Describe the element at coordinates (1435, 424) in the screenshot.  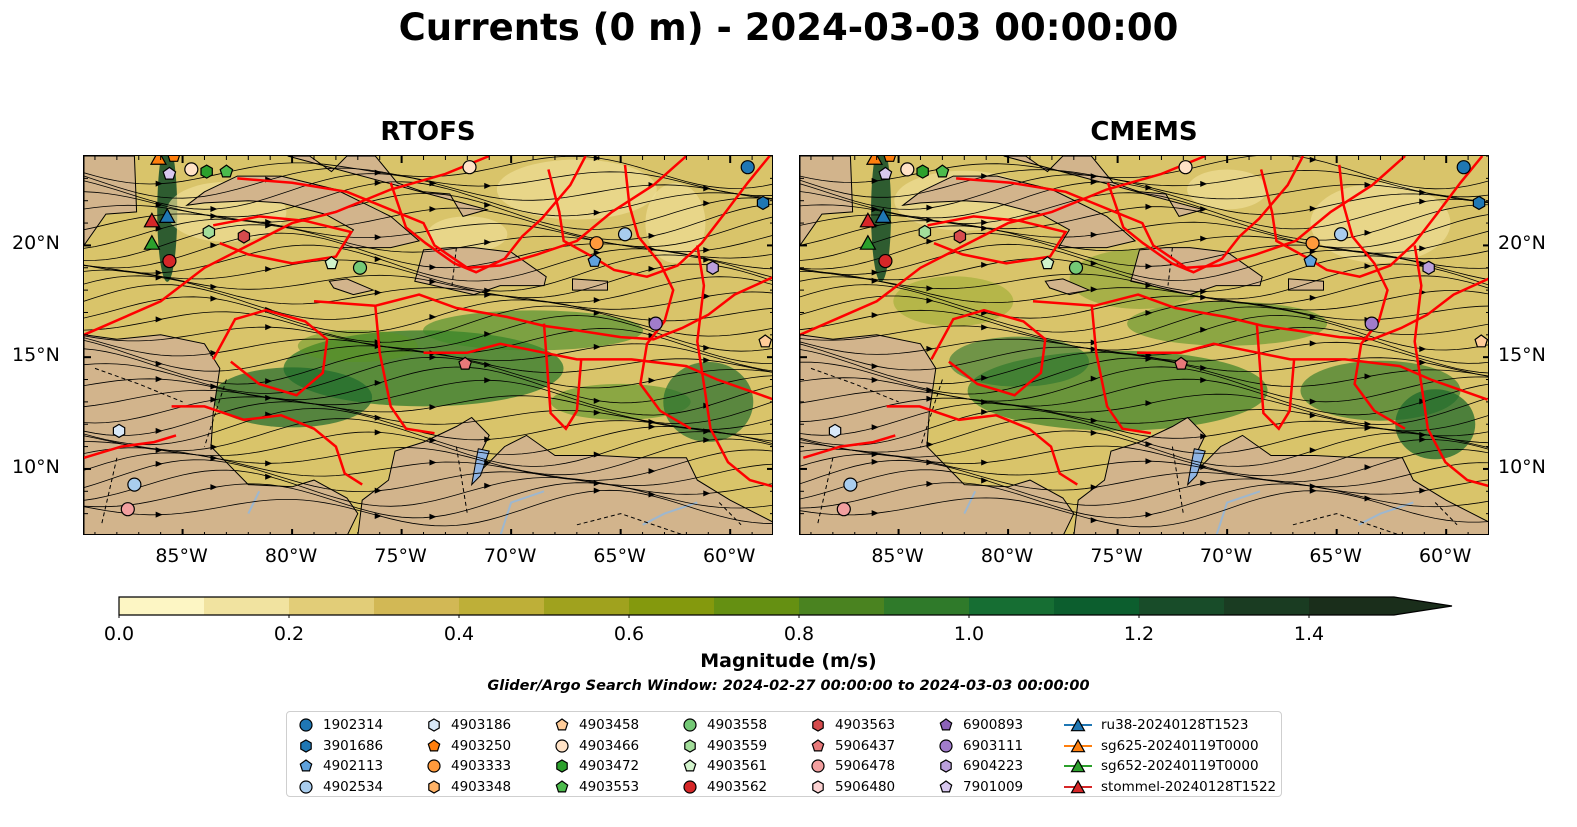
I see `cmems-speed-patch` at that location.